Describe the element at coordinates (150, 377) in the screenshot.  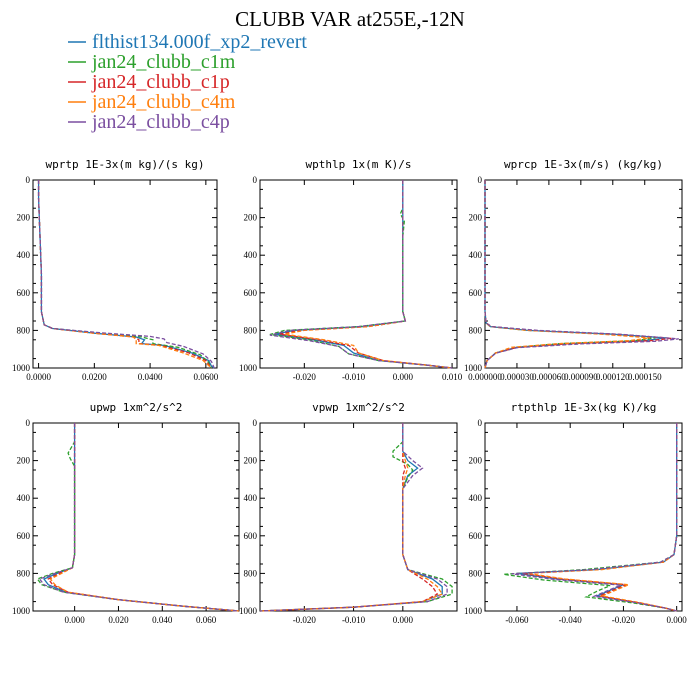
I see `x-tick-label: 0.0400` at that location.